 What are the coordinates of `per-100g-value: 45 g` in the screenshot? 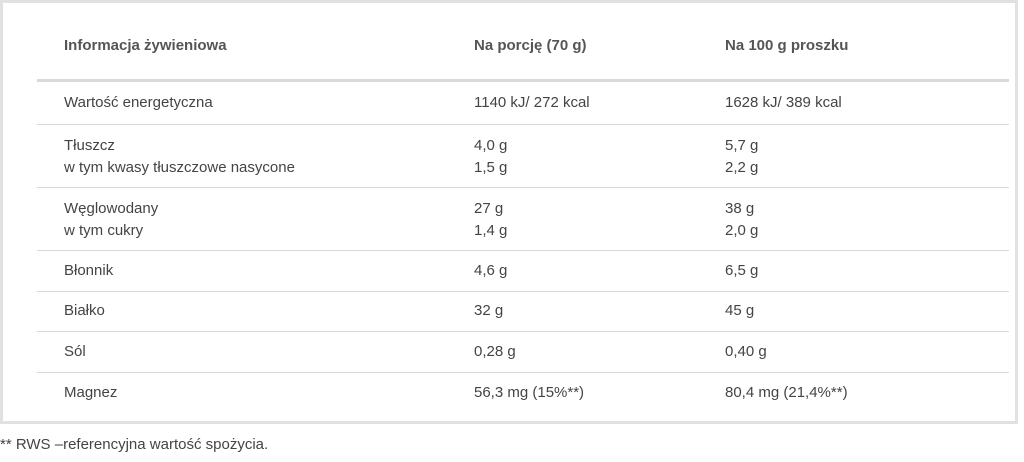 It's located at (739, 311).